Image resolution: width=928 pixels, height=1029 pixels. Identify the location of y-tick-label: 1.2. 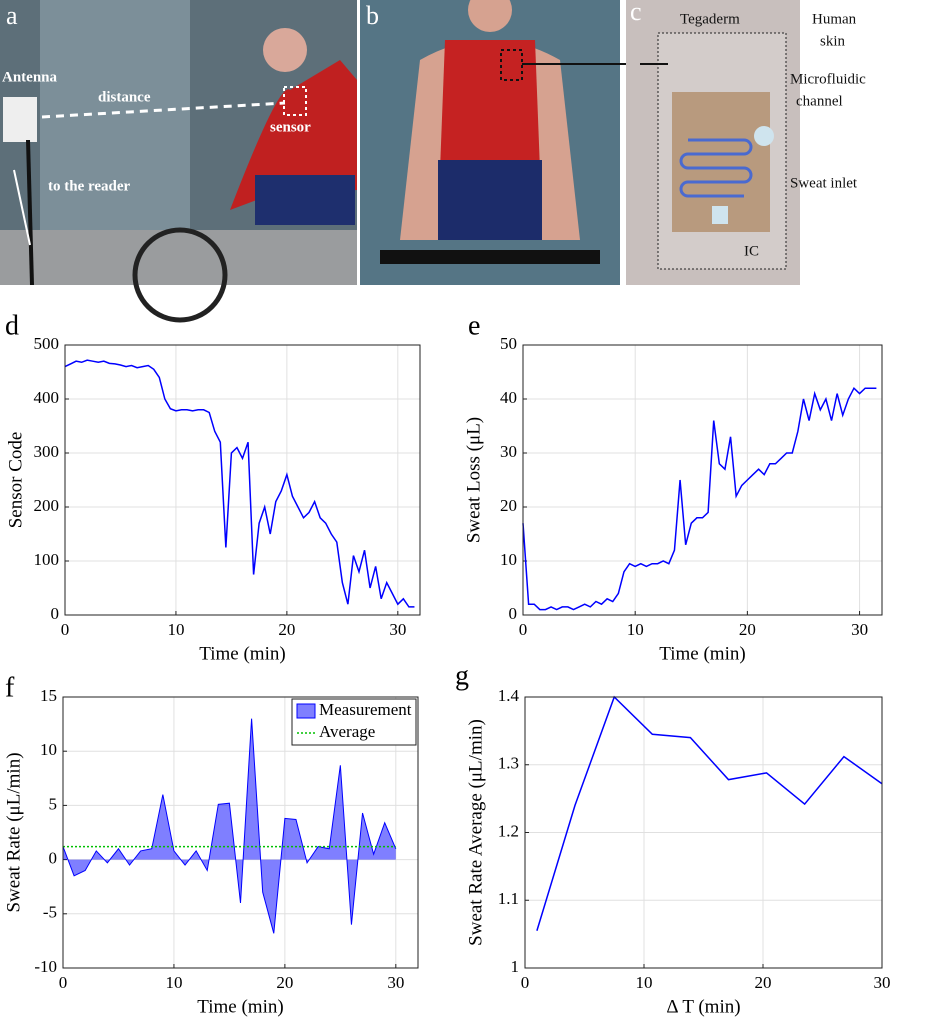
(508, 830).